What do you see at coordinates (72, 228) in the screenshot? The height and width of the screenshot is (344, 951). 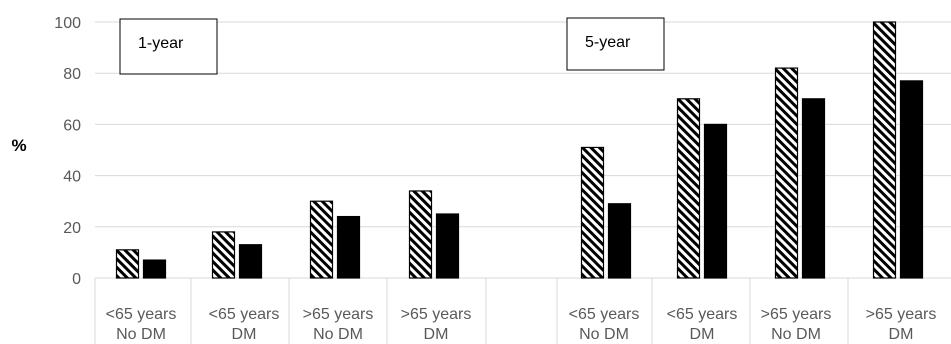 I see `y-tick-label: 20` at bounding box center [72, 228].